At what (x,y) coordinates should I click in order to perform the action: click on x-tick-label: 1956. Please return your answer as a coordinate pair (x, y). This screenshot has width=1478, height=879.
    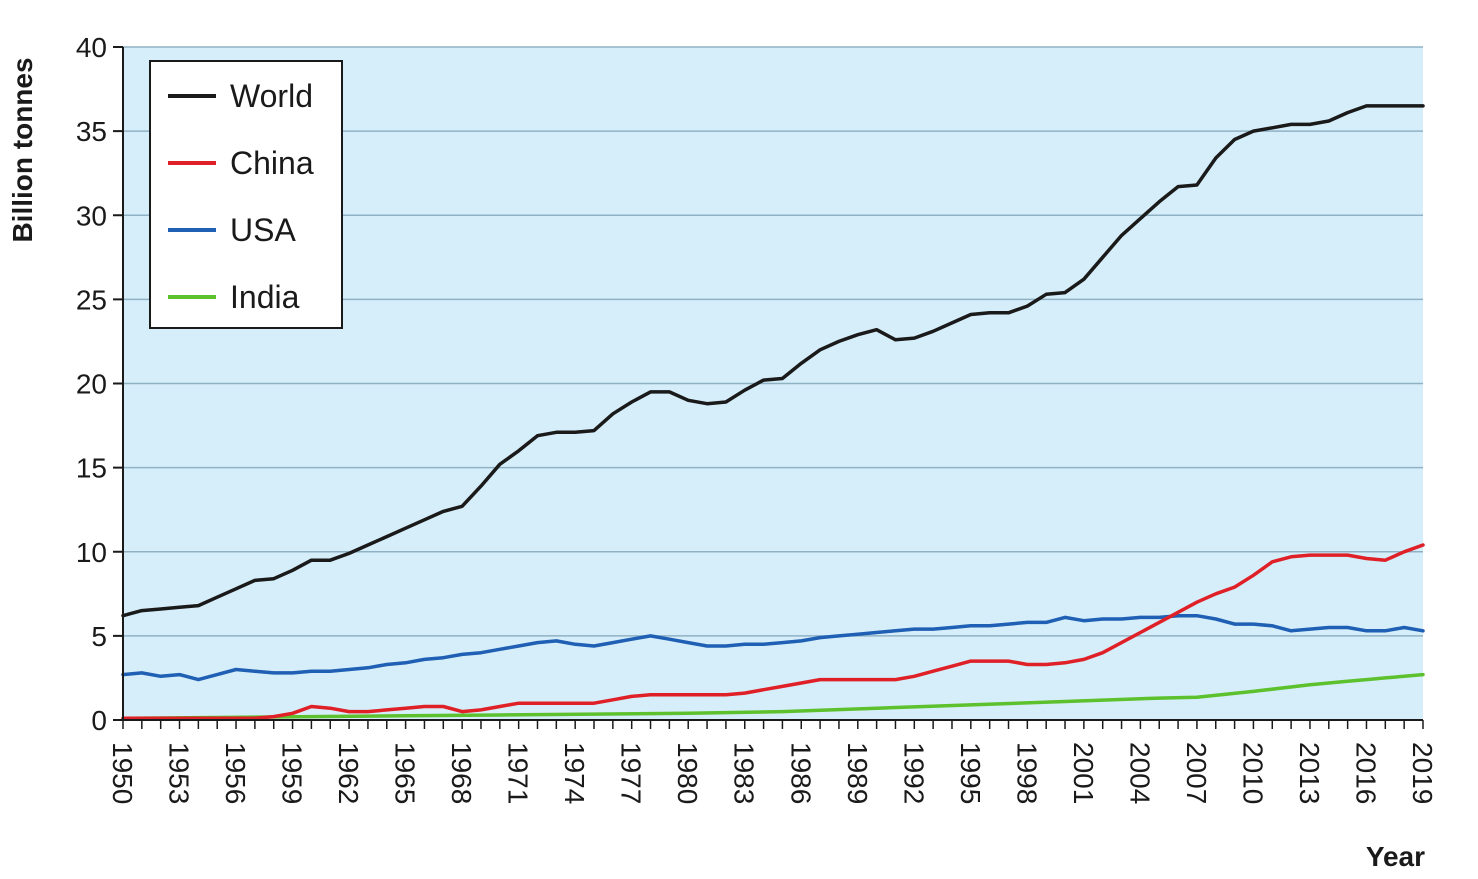
    Looking at the image, I should click on (235, 773).